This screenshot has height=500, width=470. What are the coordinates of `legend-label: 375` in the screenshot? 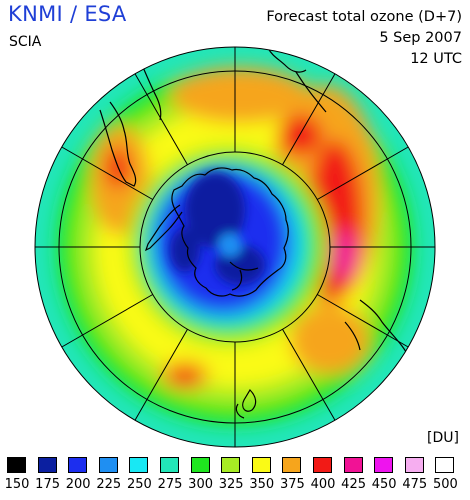 It's located at (292, 484).